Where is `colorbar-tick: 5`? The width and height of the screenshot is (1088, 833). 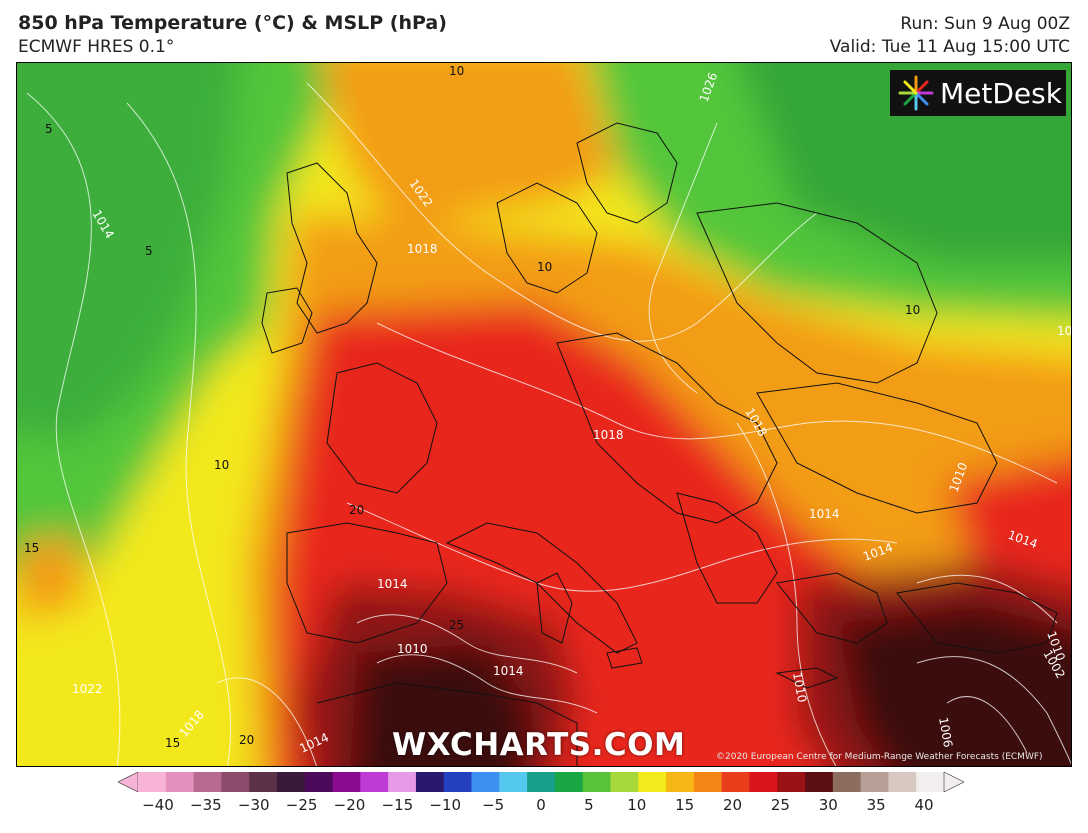
colorbar-tick: 5 is located at coordinates (589, 805).